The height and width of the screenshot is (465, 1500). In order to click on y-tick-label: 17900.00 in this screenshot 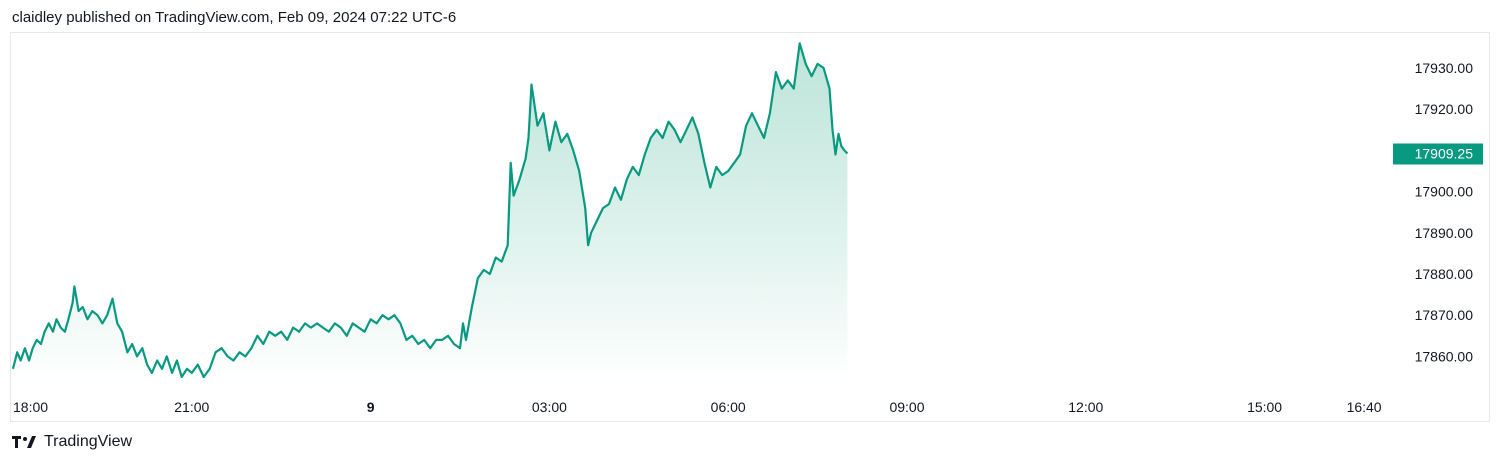, I will do `click(1444, 192)`.